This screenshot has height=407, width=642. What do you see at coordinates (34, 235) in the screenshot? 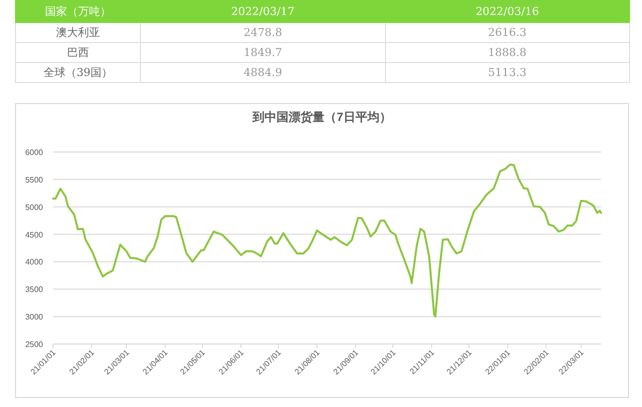
I see `y-tick-label: 4500` at bounding box center [34, 235].